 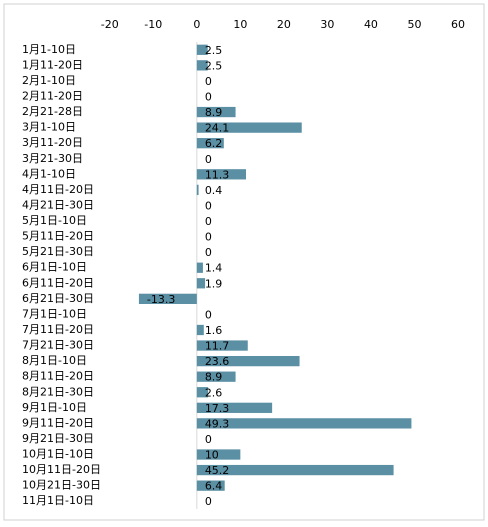 I want to click on y-tick-label: 8月11日-20日, so click(x=58, y=376).